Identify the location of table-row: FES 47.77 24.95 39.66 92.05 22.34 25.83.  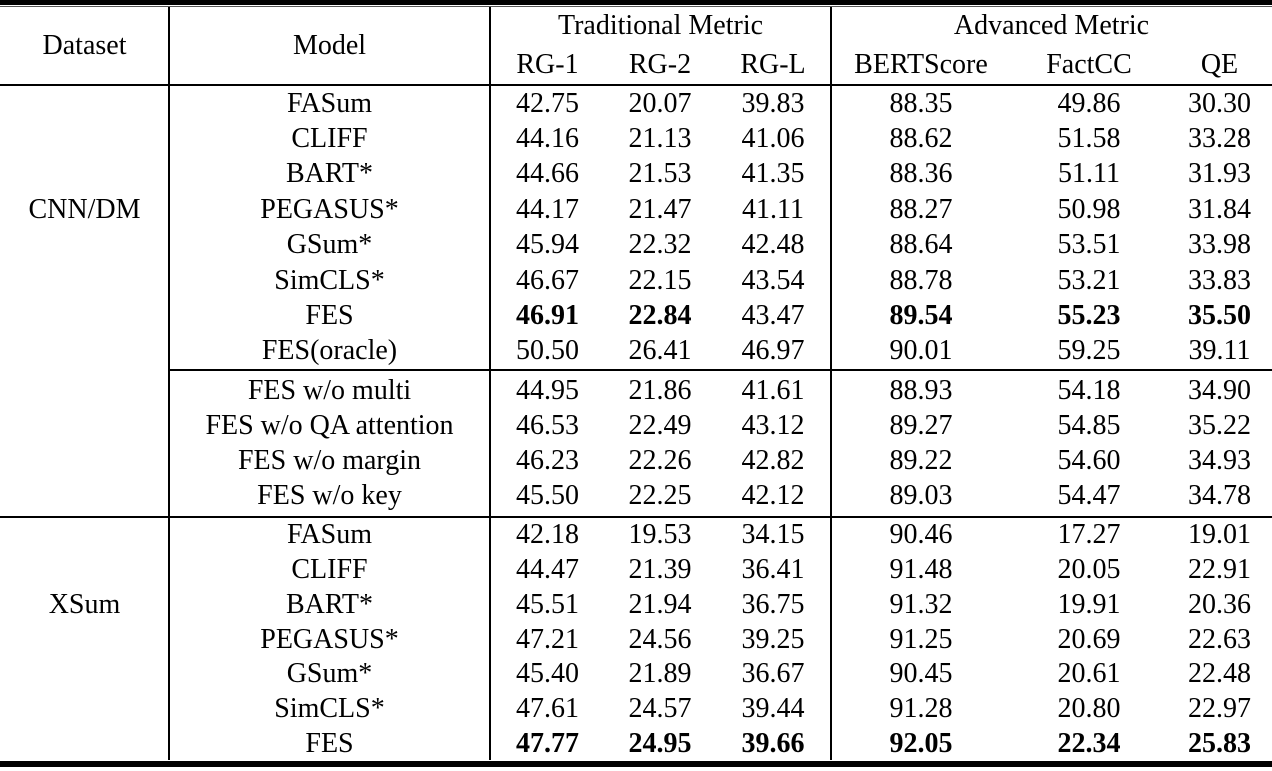
(636, 743).